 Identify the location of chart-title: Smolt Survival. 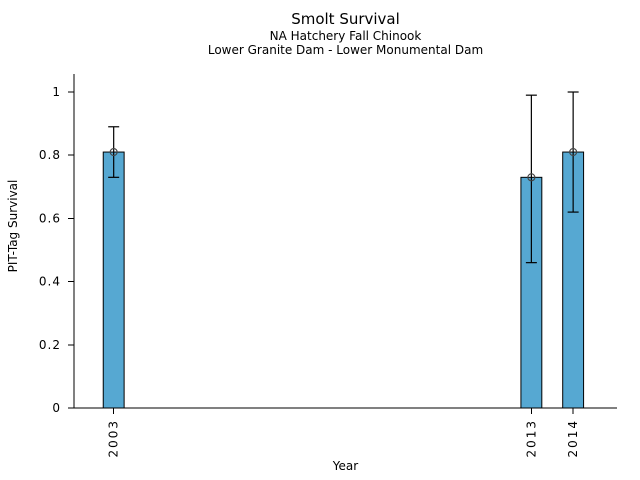
(345, 19).